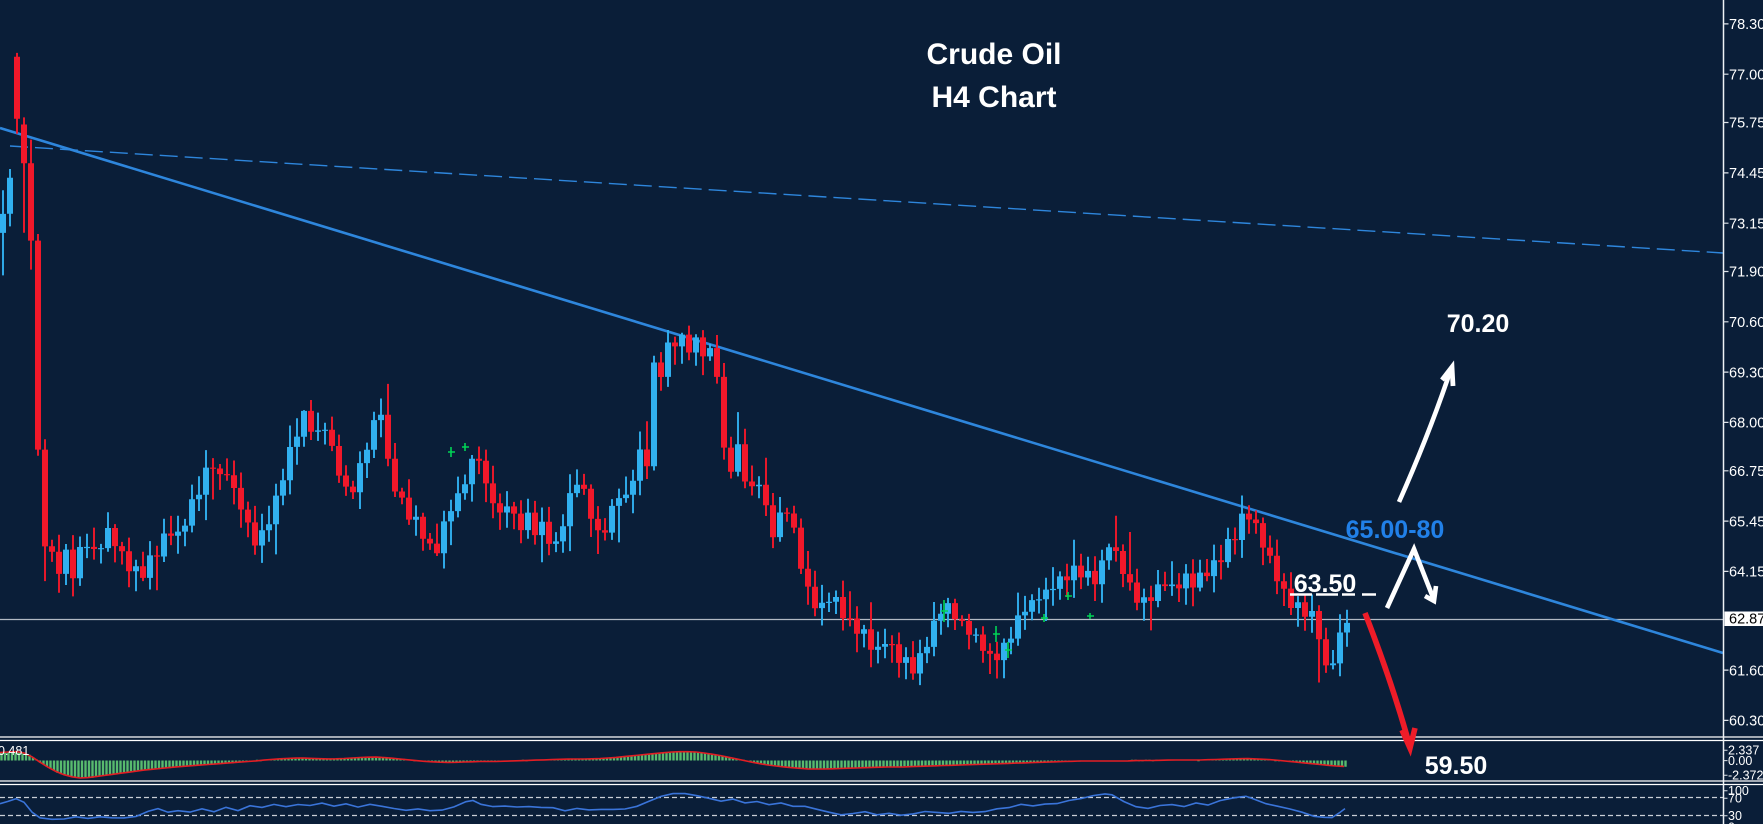  What do you see at coordinates (1746, 472) in the screenshot?
I see `svg-text: 66.75` at bounding box center [1746, 472].